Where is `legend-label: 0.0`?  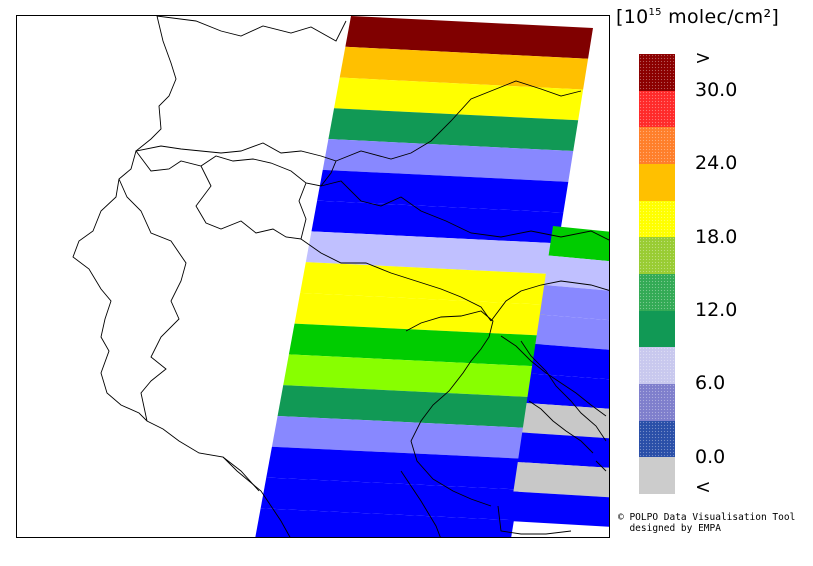
legend-label: 0.0 is located at coordinates (710, 457).